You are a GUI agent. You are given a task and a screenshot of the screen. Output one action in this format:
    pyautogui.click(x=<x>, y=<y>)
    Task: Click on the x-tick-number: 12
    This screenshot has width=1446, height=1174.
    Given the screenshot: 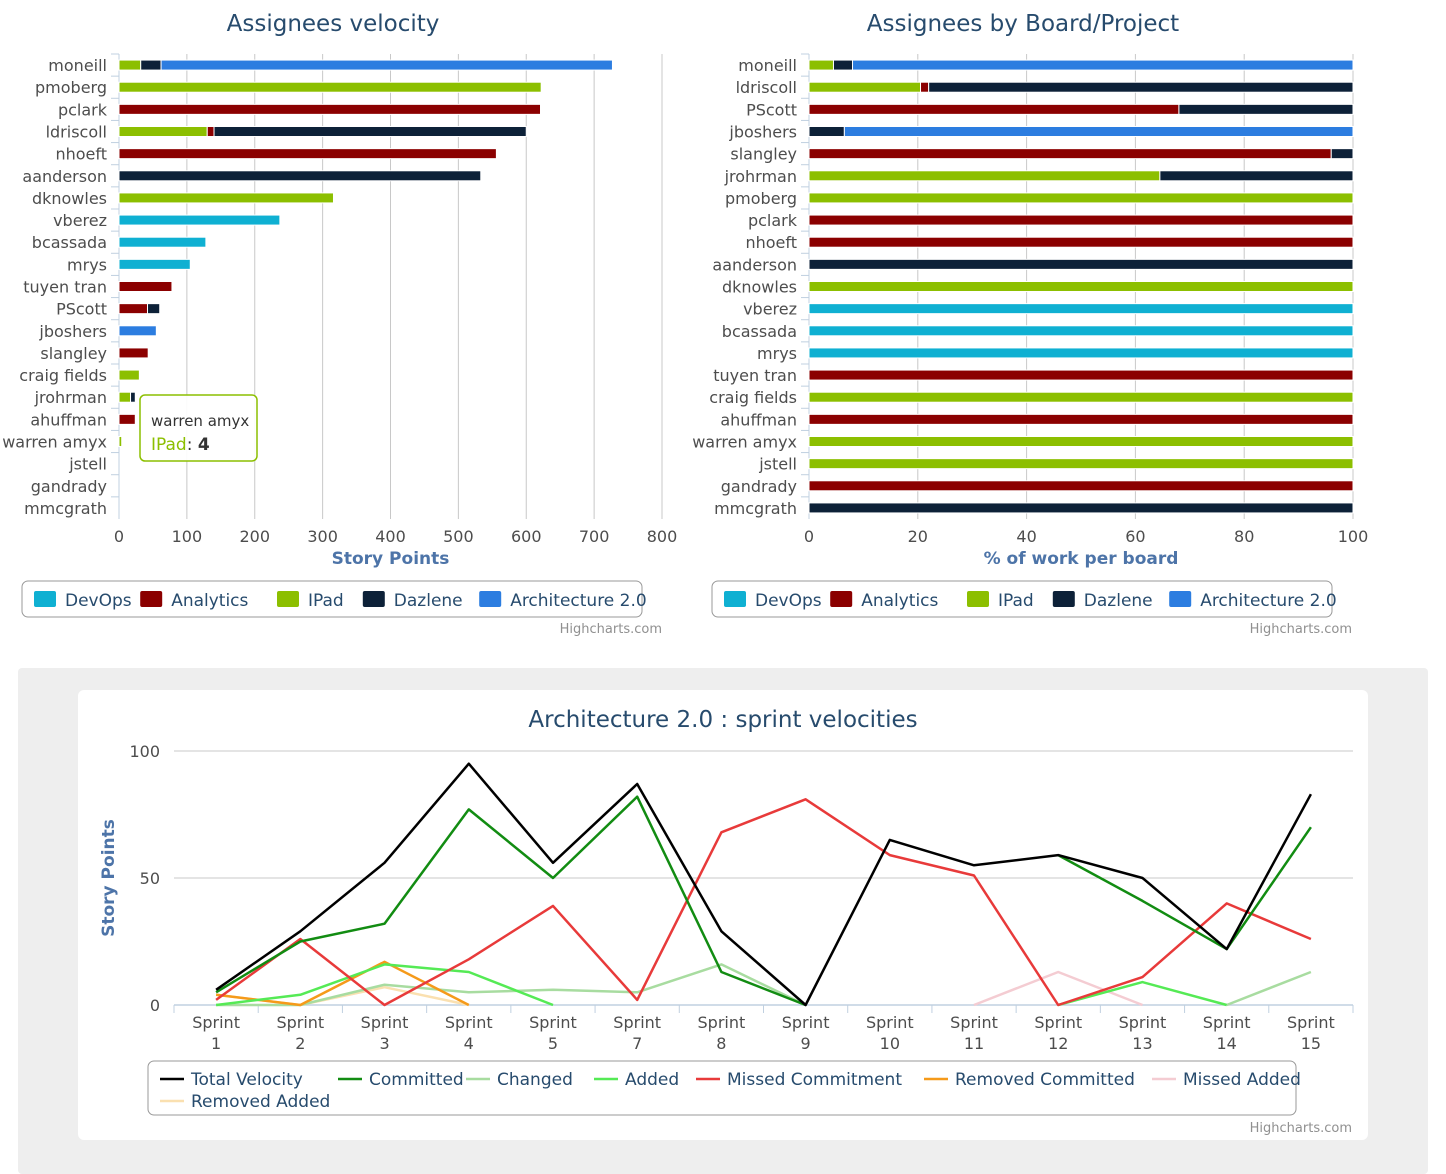 What is the action you would take?
    pyautogui.click(x=1058, y=1043)
    